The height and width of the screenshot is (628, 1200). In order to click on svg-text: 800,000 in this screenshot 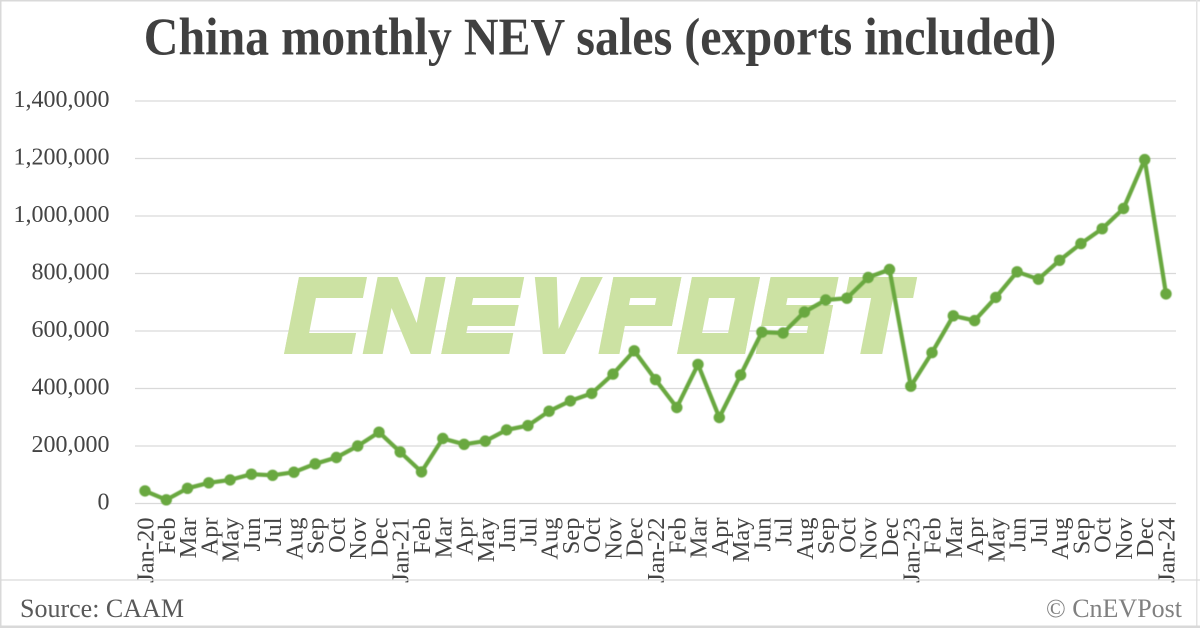, I will do `click(71, 273)`.